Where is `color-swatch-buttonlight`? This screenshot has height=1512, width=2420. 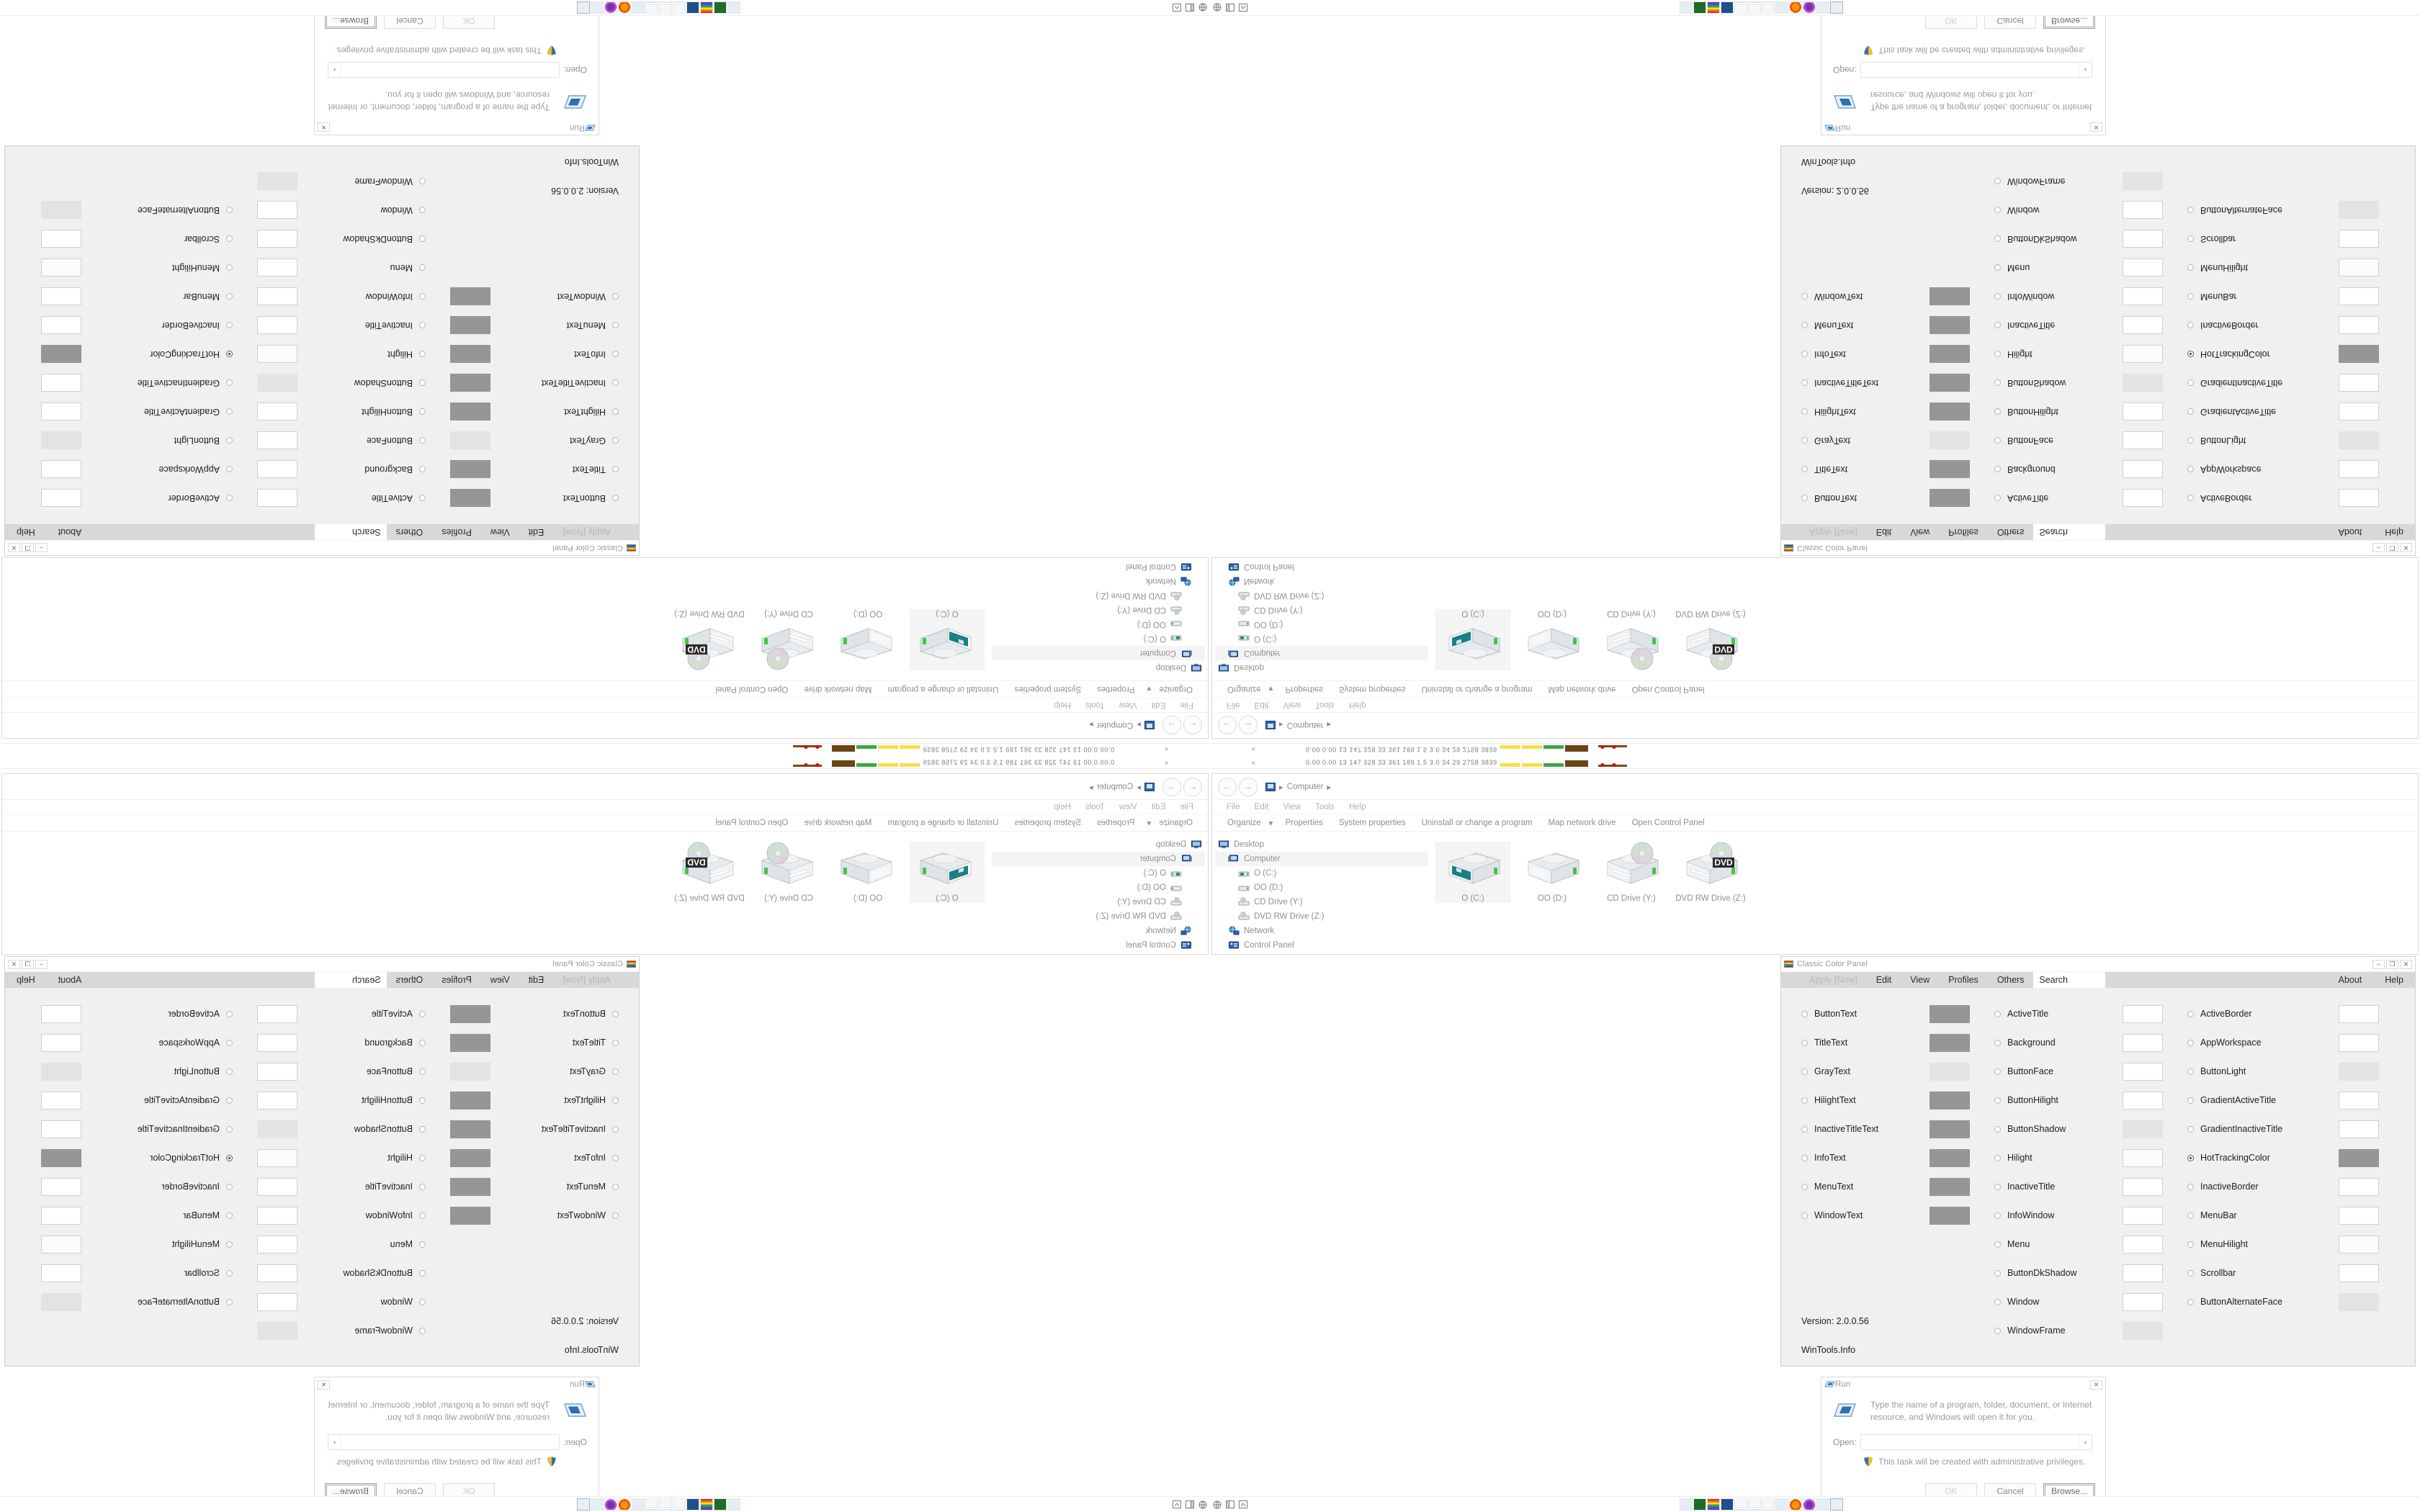
color-swatch-buttonlight is located at coordinates (2359, 440).